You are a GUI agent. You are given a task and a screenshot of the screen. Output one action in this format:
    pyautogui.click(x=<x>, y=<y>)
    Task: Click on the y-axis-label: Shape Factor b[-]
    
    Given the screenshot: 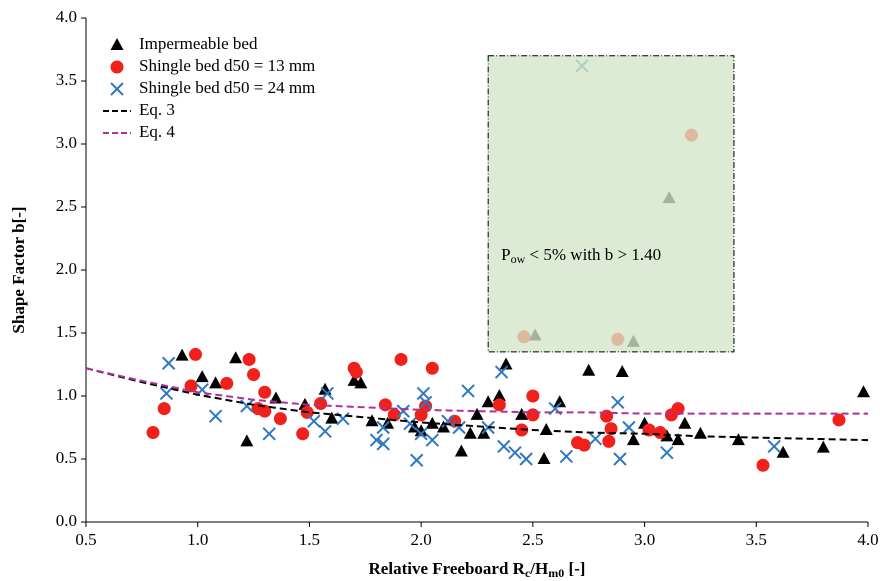 What is the action you would take?
    pyautogui.click(x=18, y=269)
    